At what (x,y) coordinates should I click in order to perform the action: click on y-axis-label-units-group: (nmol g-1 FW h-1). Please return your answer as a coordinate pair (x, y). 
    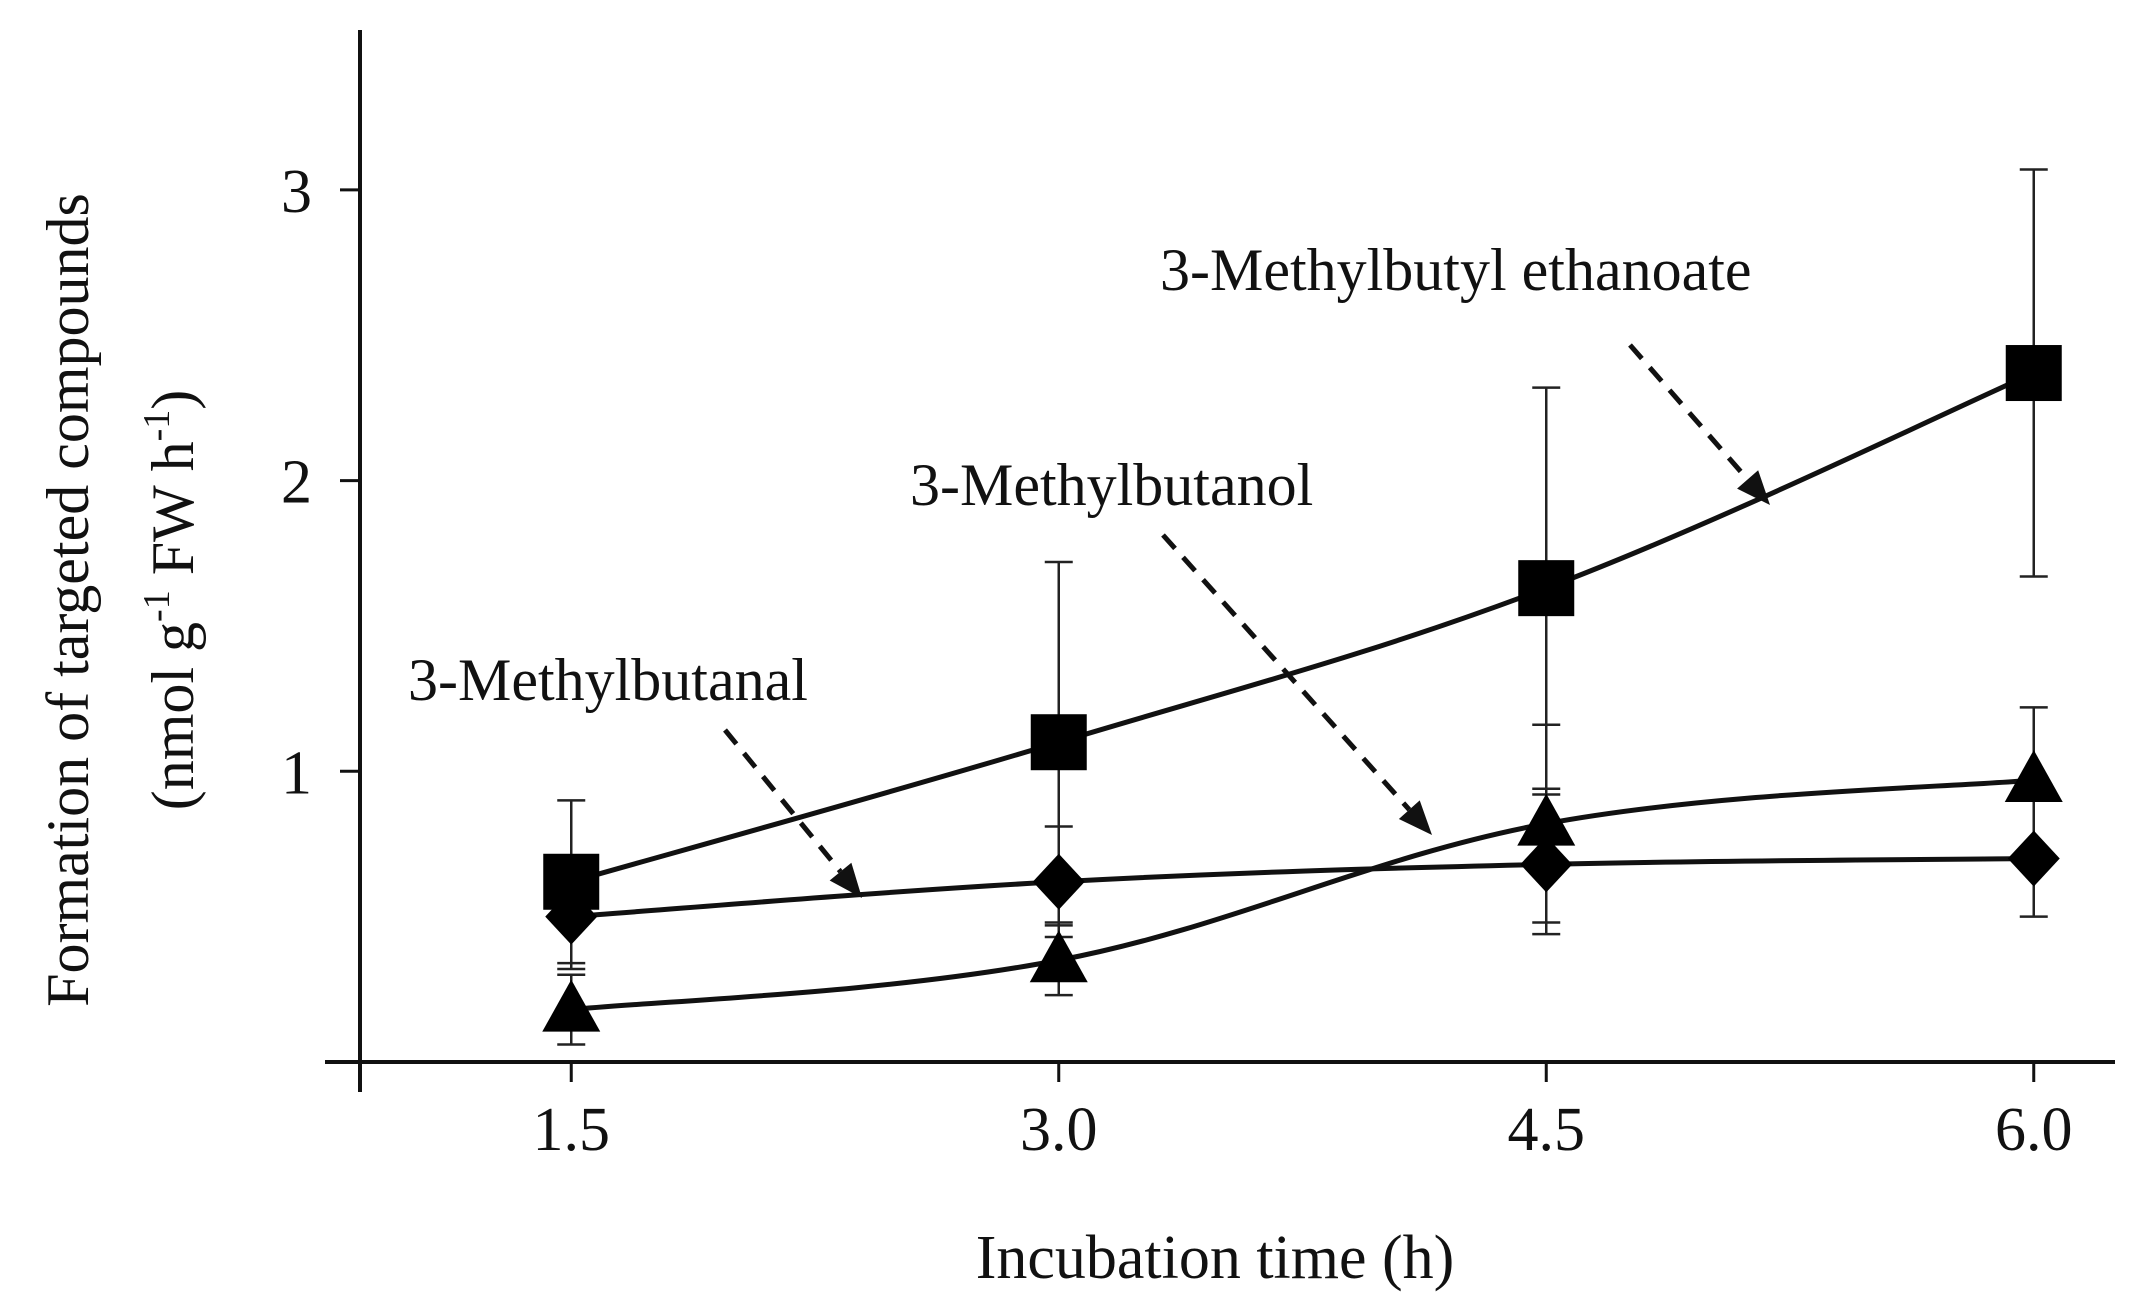
    Looking at the image, I should click on (171, 600).